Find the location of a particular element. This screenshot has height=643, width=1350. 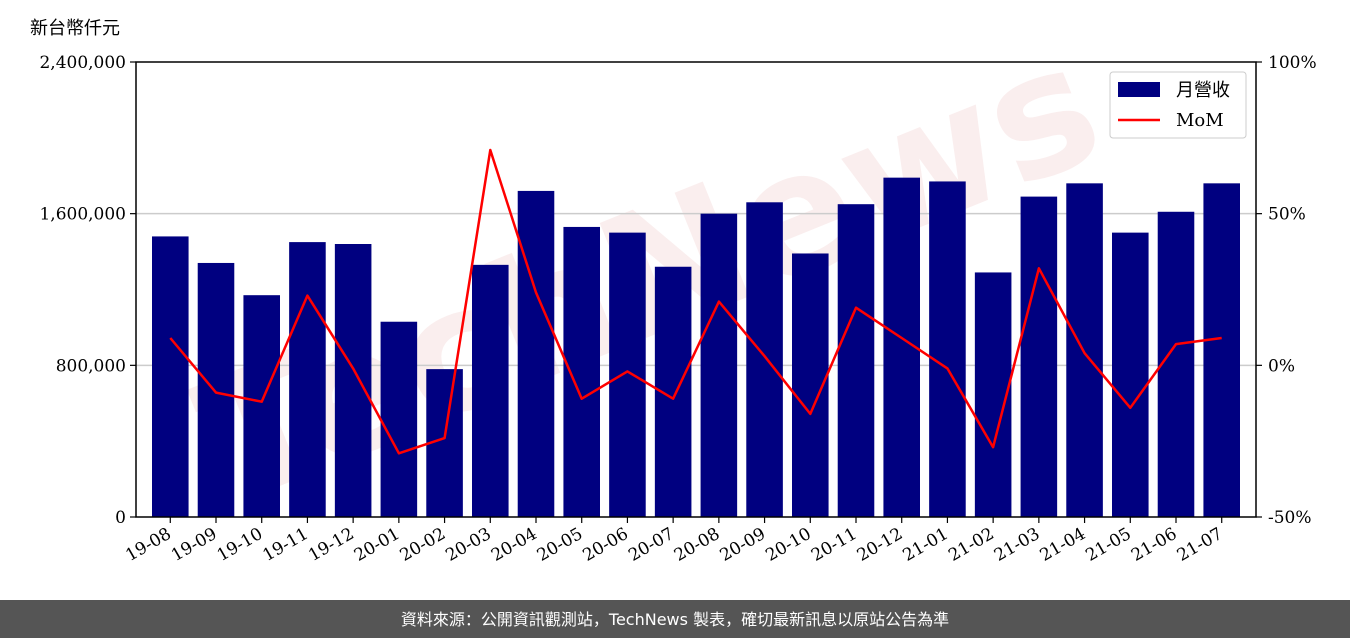

x-tick-label: 21-04 is located at coordinates (1063, 545).